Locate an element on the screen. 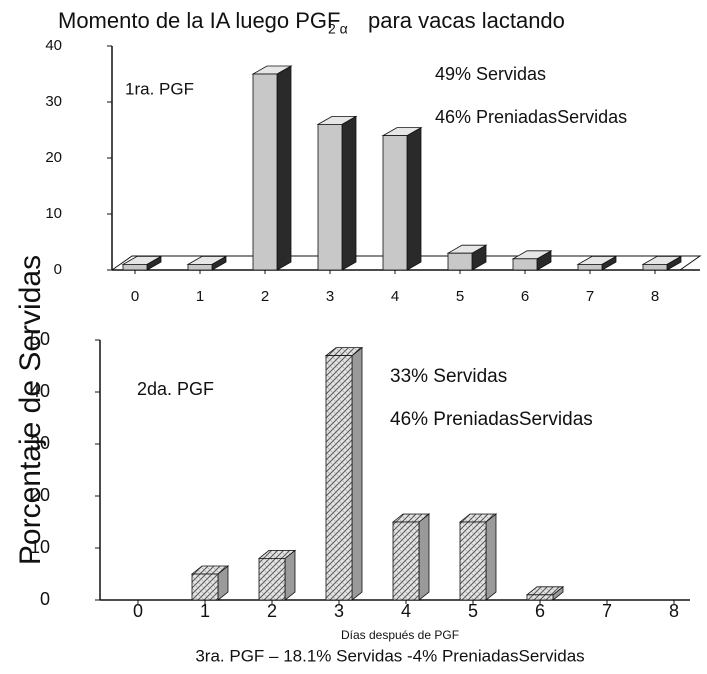 The width and height of the screenshot is (707, 674). y-tick-label: 50 is located at coordinates (40, 339).